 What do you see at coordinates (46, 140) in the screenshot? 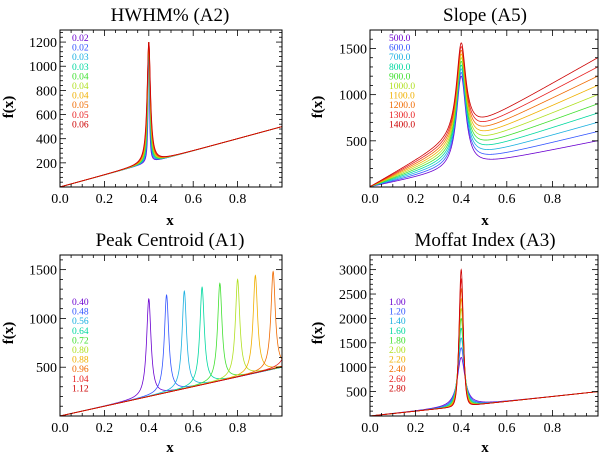
I see `y-tick-label: 400` at bounding box center [46, 140].